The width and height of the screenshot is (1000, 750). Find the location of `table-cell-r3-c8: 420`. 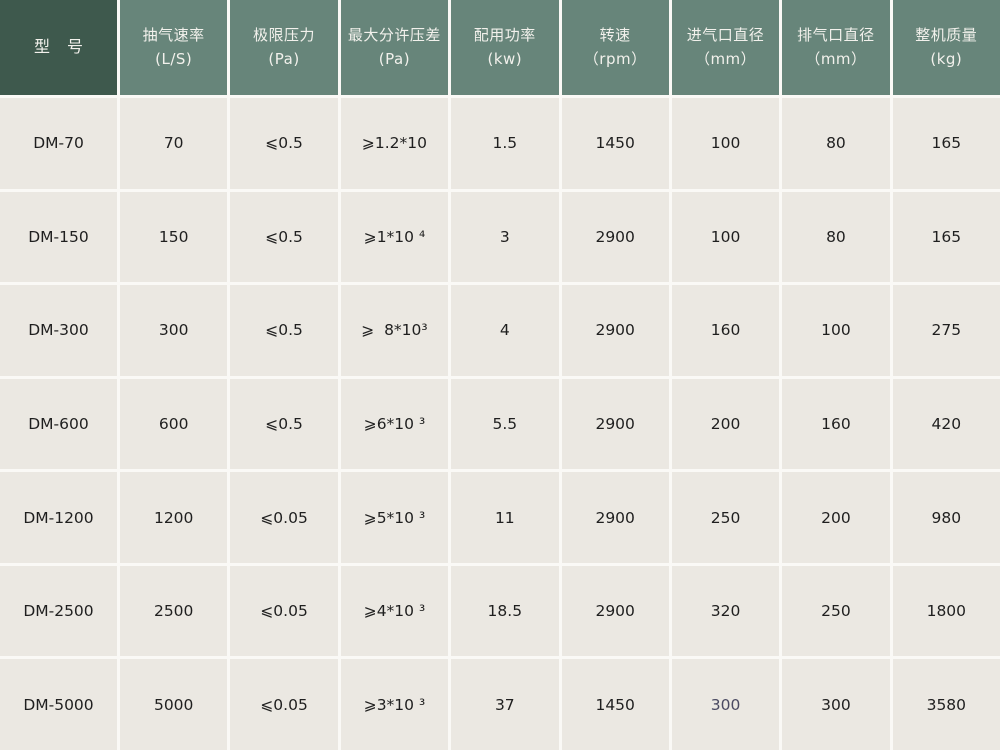

table-cell-r3-c8: 420 is located at coordinates (946, 424).